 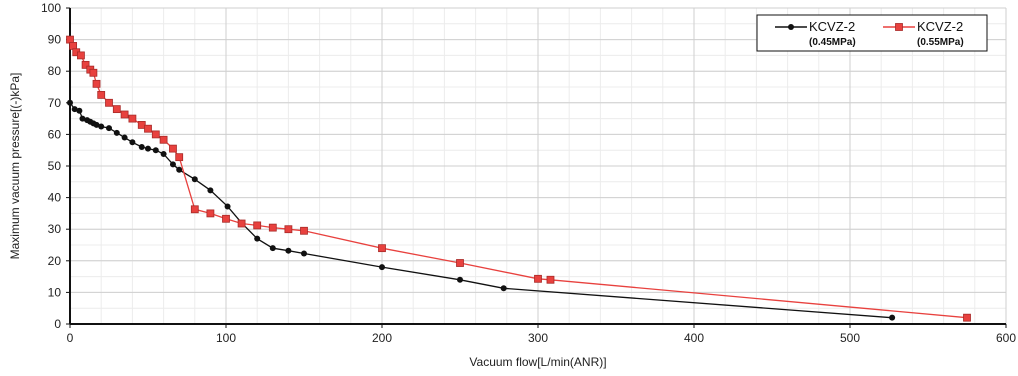 What do you see at coordinates (55, 103) in the screenshot?
I see `y-tick-label: 70` at bounding box center [55, 103].